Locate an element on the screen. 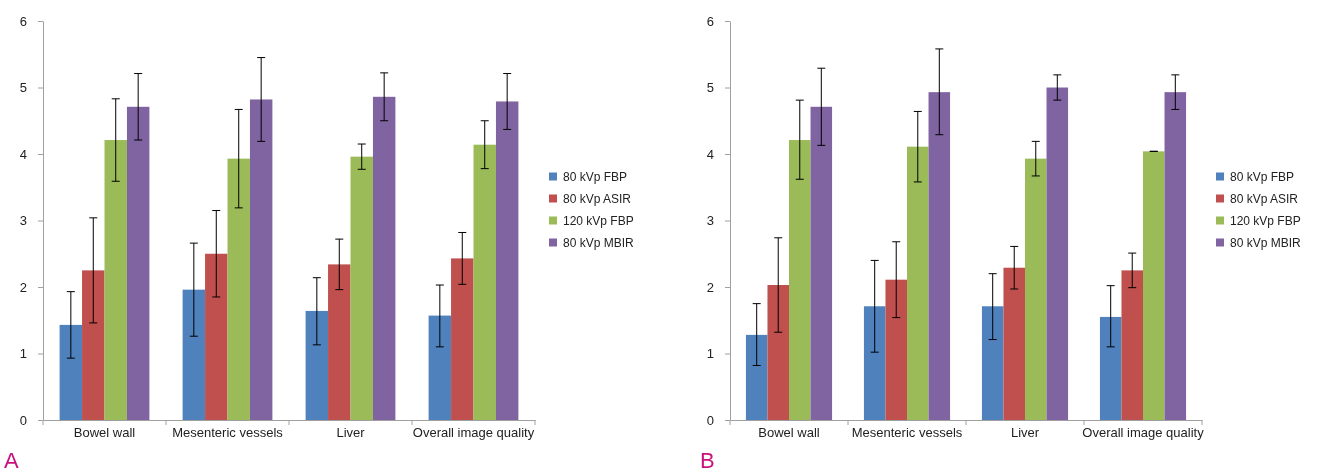 Image resolution: width=1324 pixels, height=474 pixels. text: B is located at coordinates (707, 460).